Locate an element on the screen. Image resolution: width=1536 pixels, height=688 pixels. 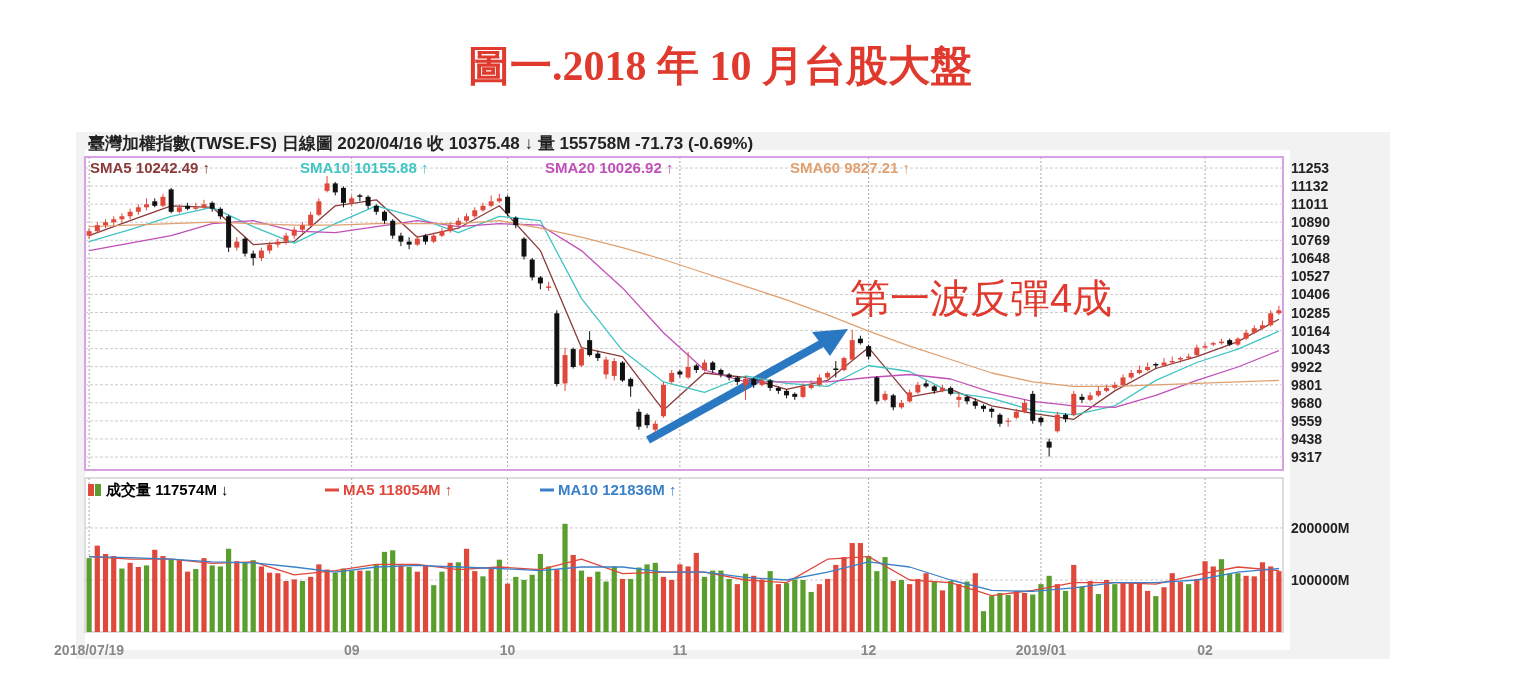
text: SMA10 10155.88 ↑ is located at coordinates (364, 167).